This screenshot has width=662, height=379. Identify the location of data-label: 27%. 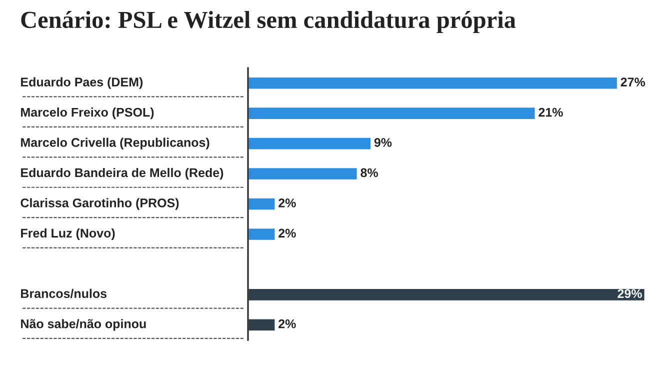
(633, 82).